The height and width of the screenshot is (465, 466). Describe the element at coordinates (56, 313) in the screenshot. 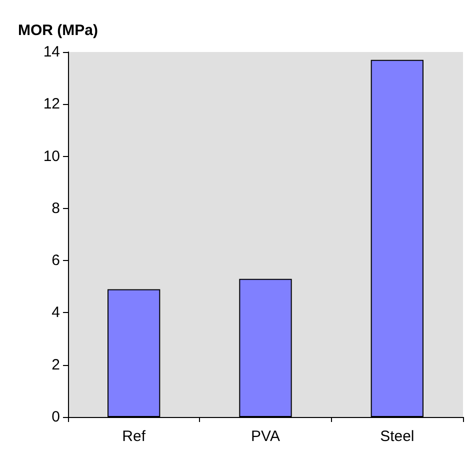

I see `y-tick-label: 4` at that location.